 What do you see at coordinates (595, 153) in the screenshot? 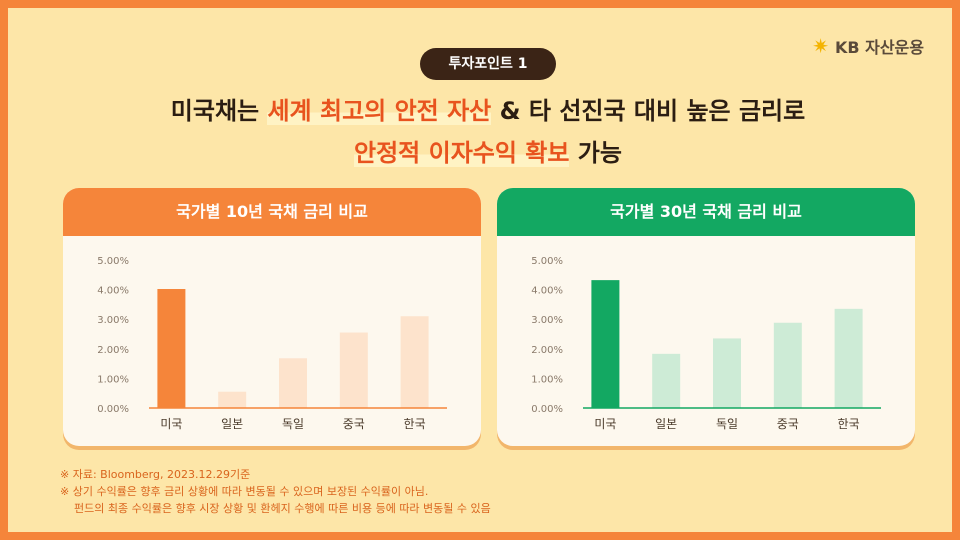
I see `headline-text: 가능` at bounding box center [595, 153].